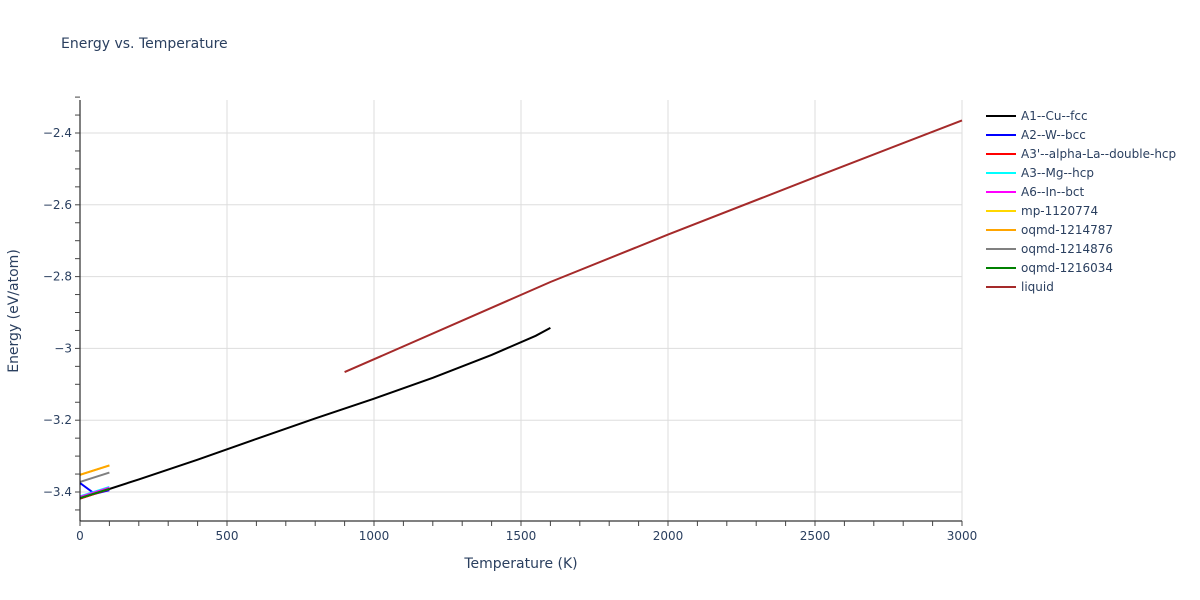 The height and width of the screenshot is (600, 1200). What do you see at coordinates (1037, 286) in the screenshot?
I see `legend-label: liquid` at bounding box center [1037, 286].